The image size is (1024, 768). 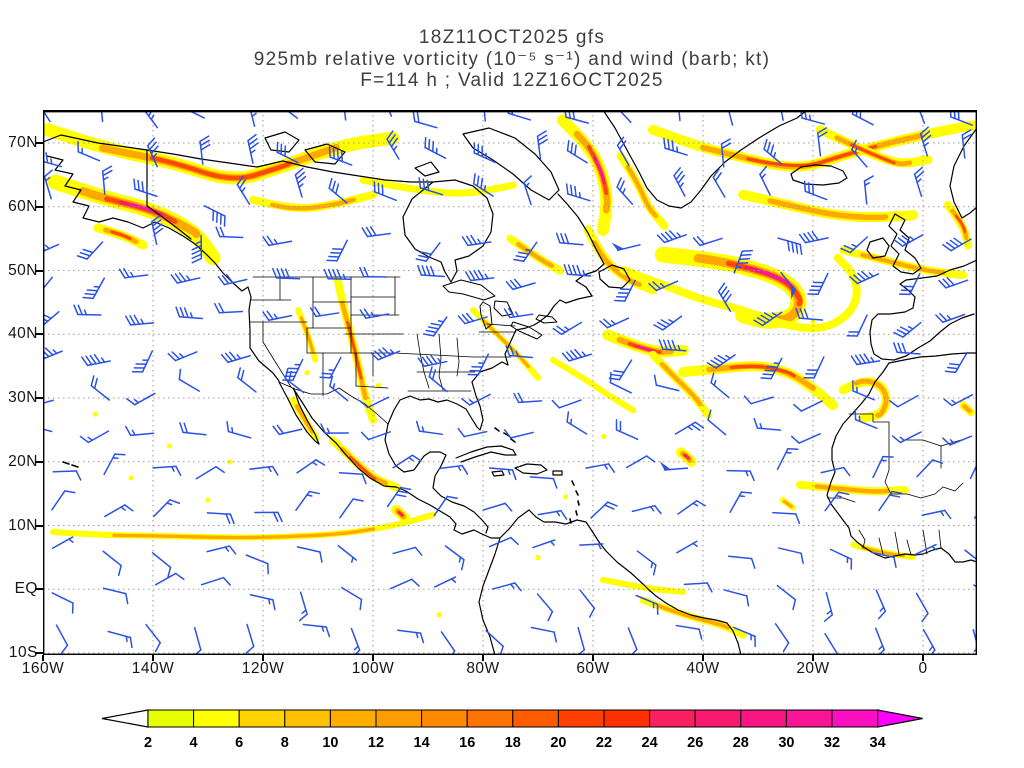 I want to click on lat-tick-label: 60N, so click(x=23, y=206).